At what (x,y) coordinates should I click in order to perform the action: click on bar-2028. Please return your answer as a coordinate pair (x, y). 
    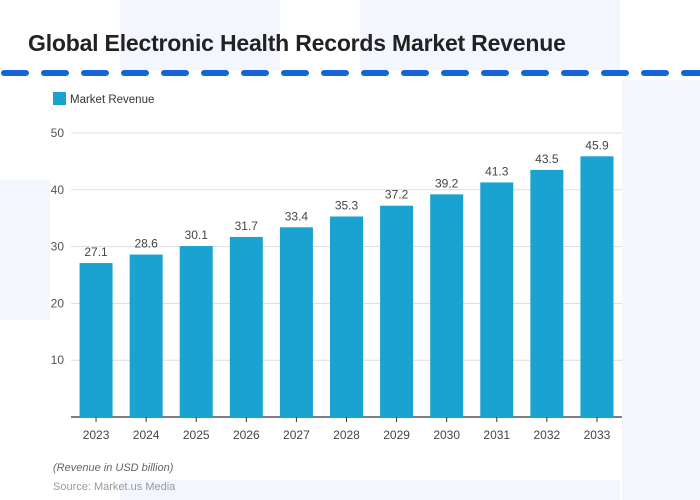
    Looking at the image, I should click on (346, 316).